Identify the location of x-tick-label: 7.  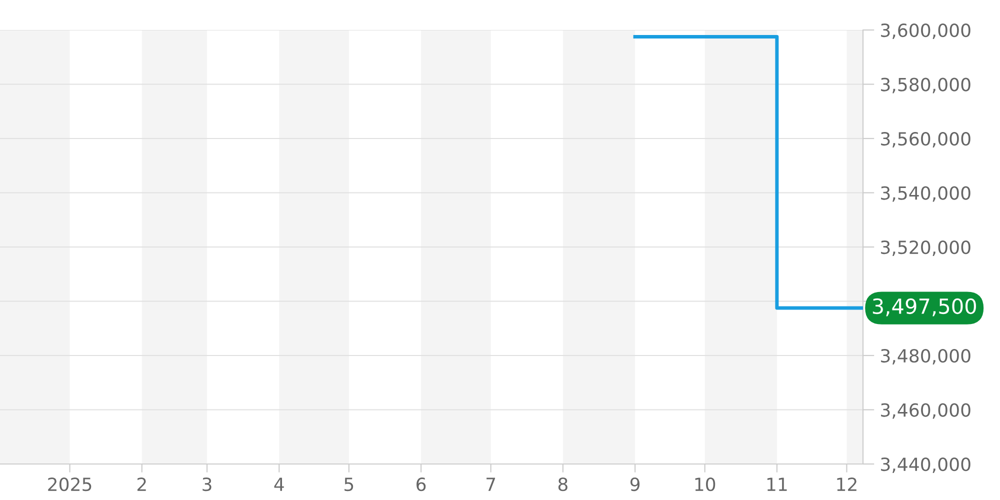
(491, 484).